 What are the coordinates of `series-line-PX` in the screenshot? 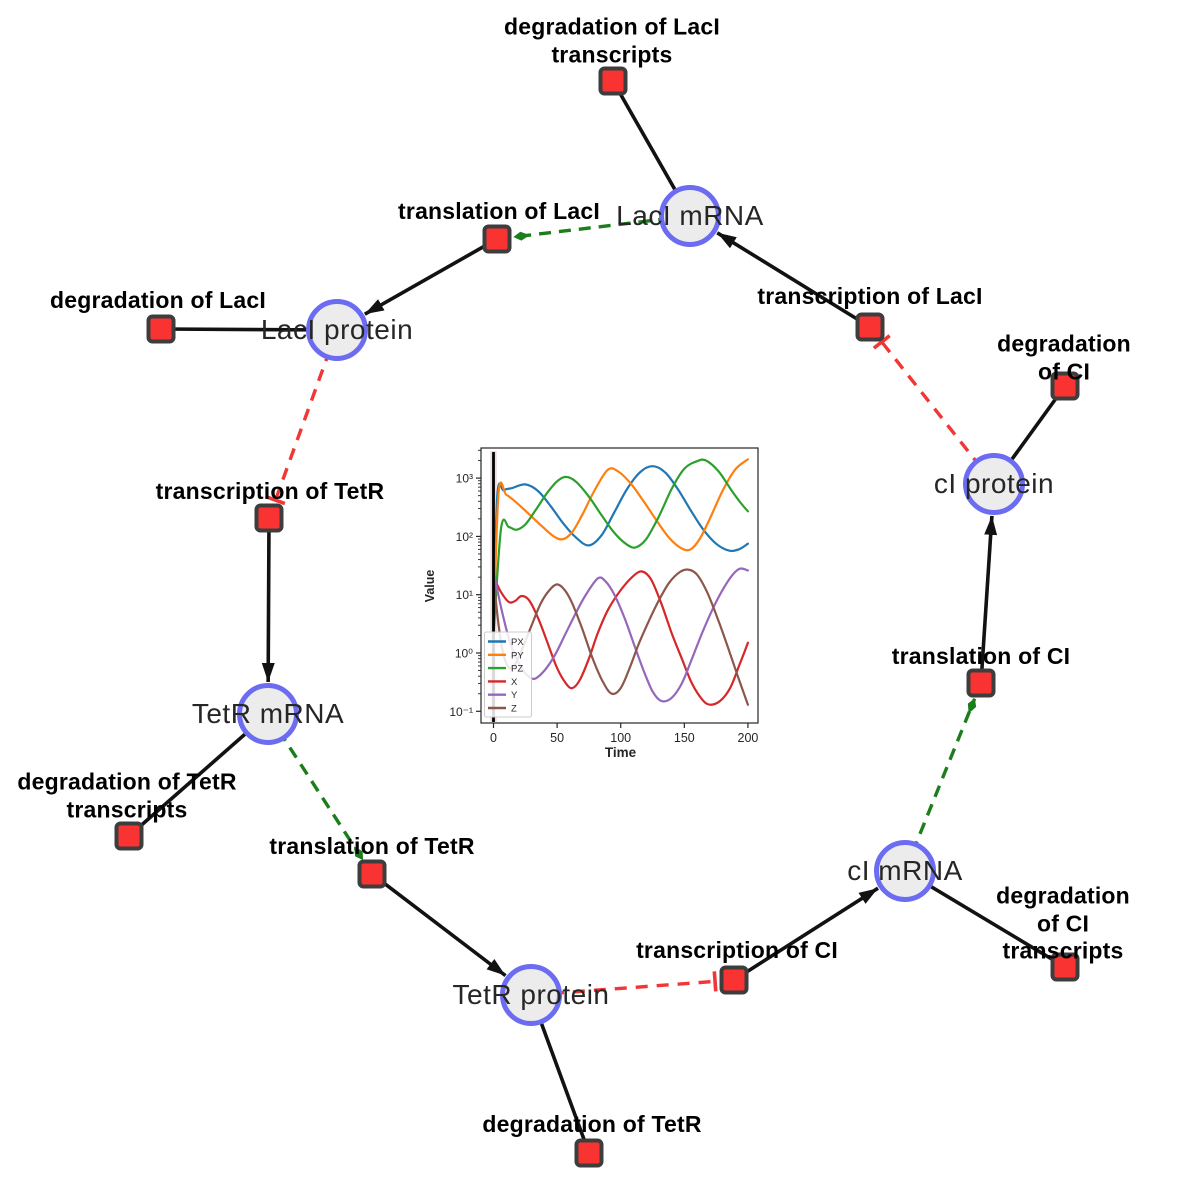 It's located at (620, 551).